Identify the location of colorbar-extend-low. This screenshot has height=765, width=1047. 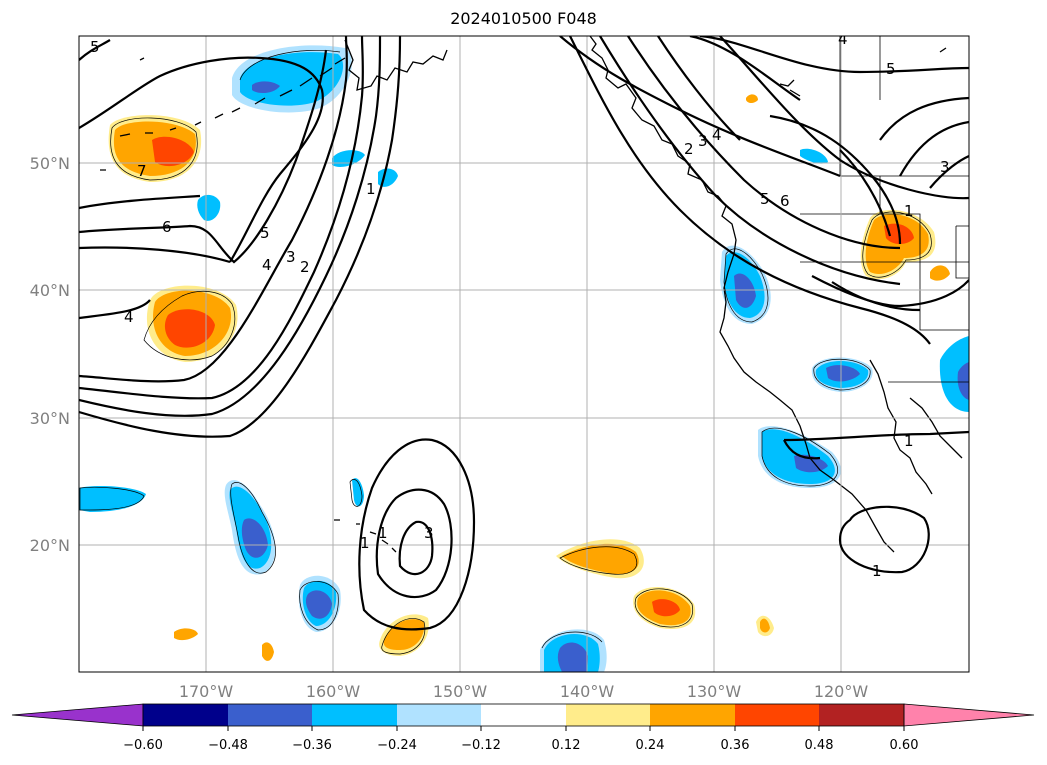
(77, 715).